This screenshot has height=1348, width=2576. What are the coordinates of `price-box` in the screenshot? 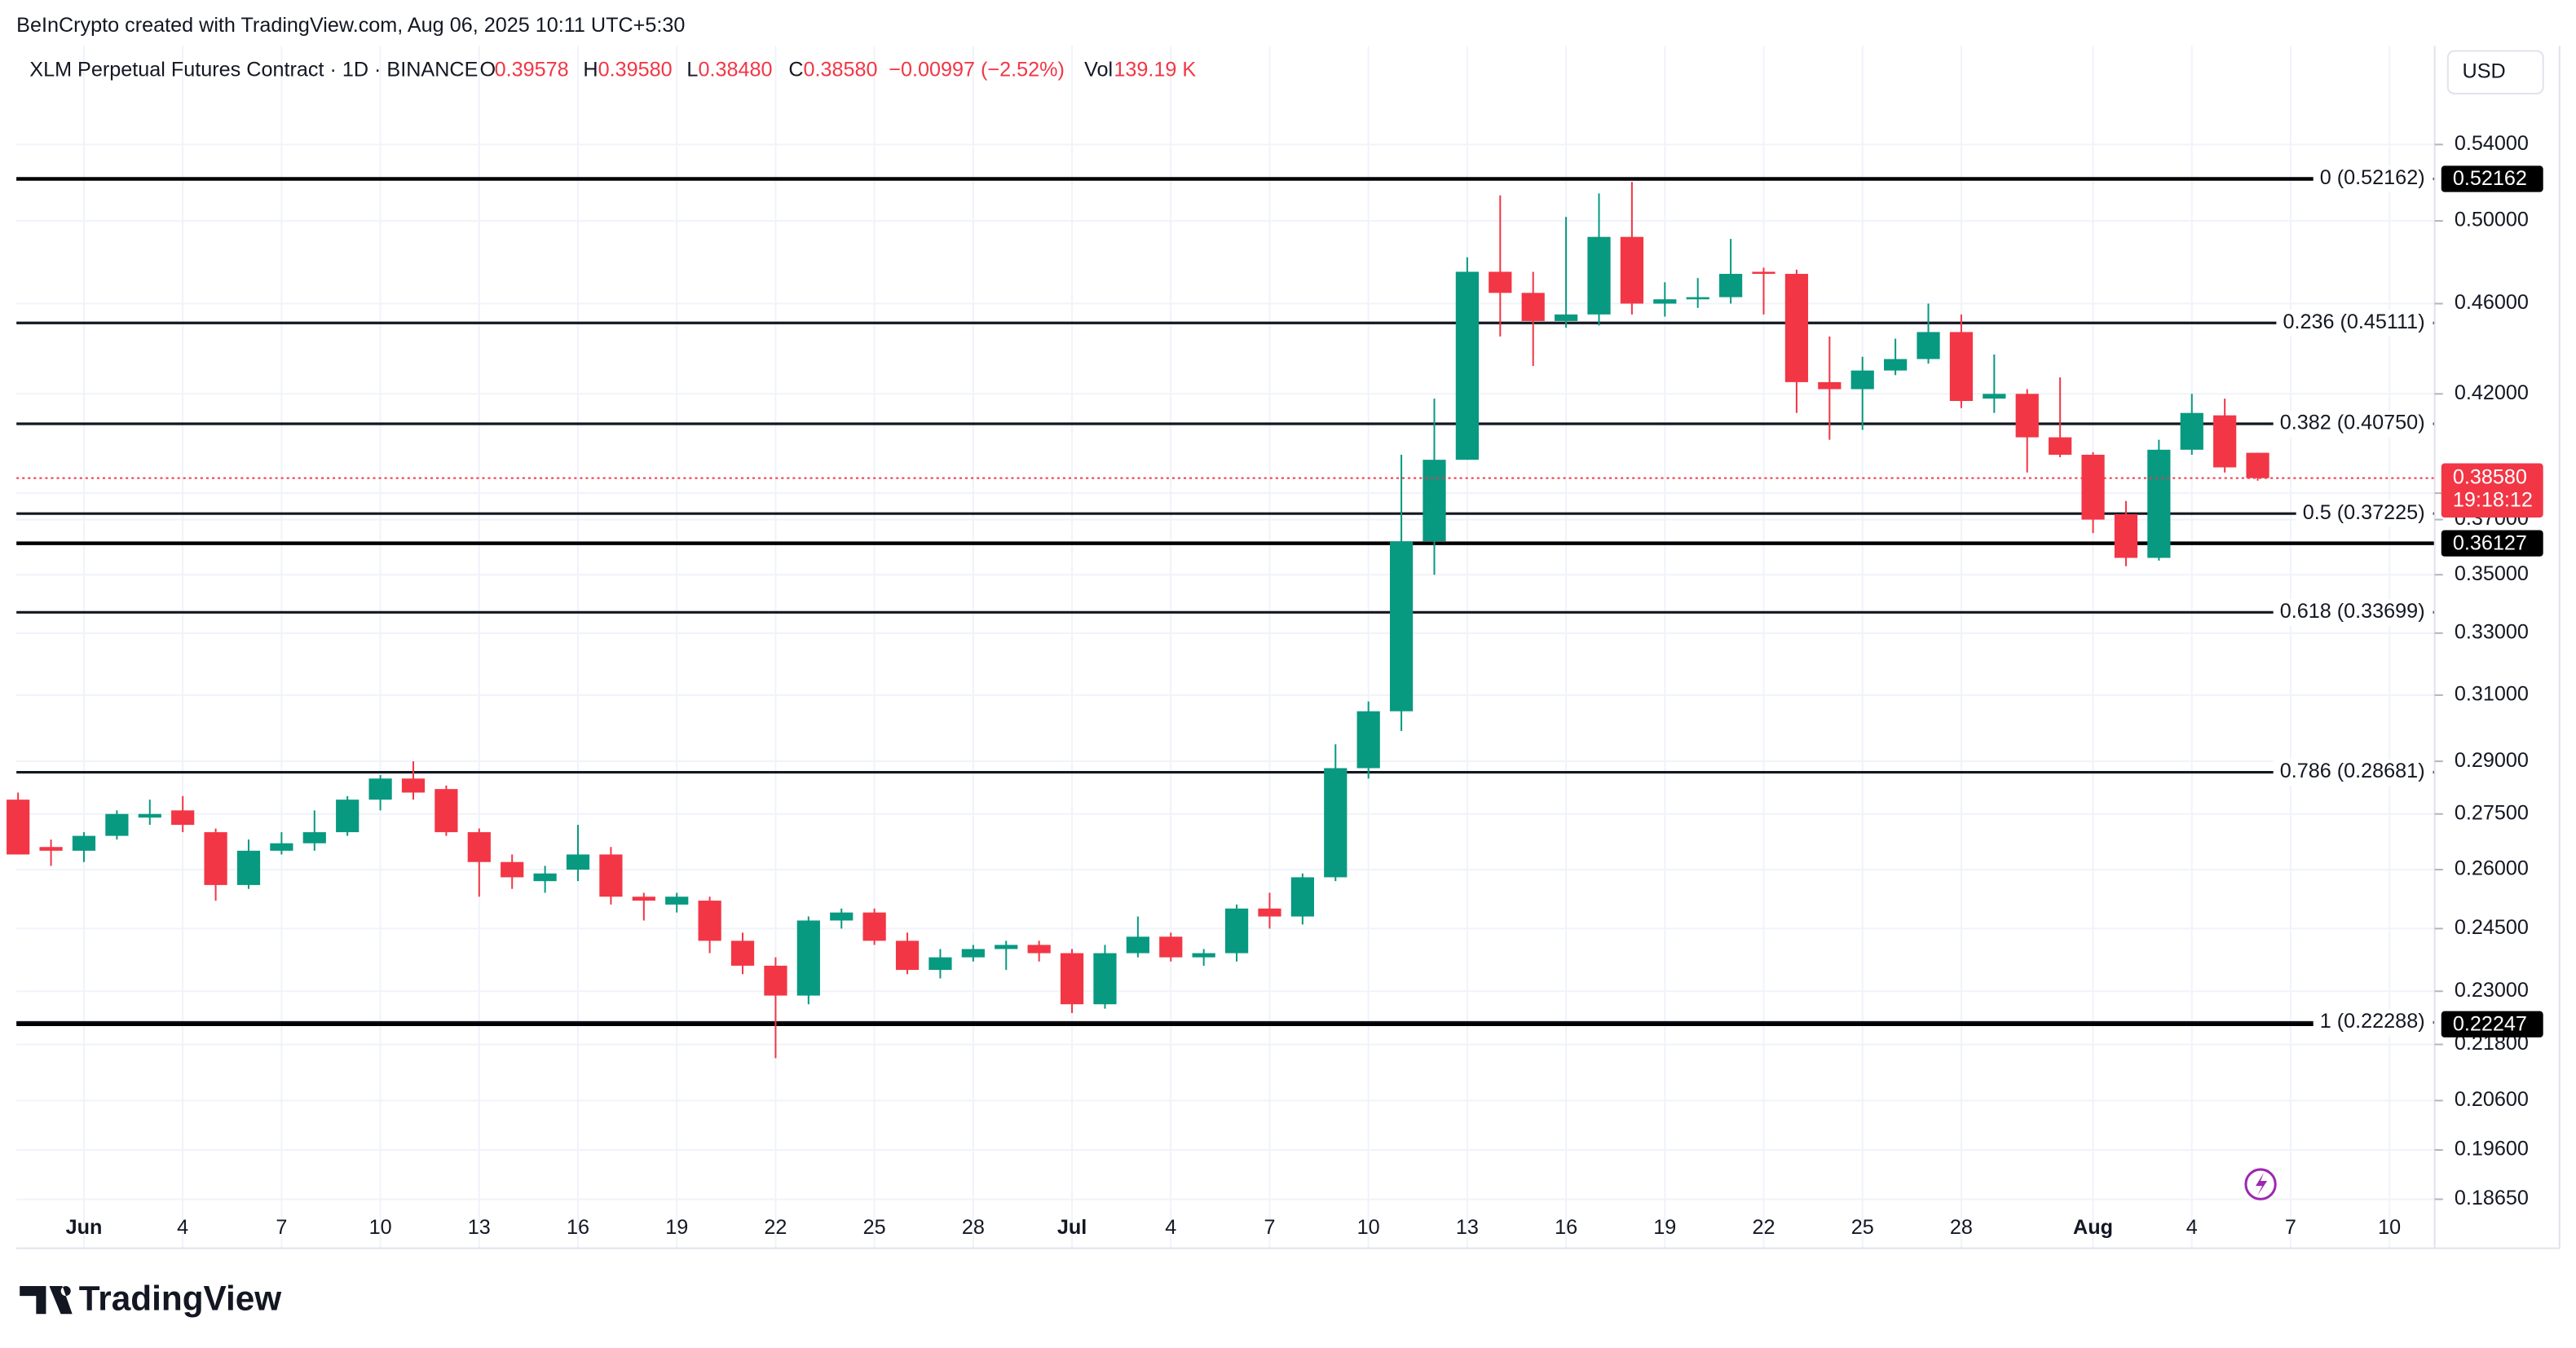 It's located at (2492, 543).